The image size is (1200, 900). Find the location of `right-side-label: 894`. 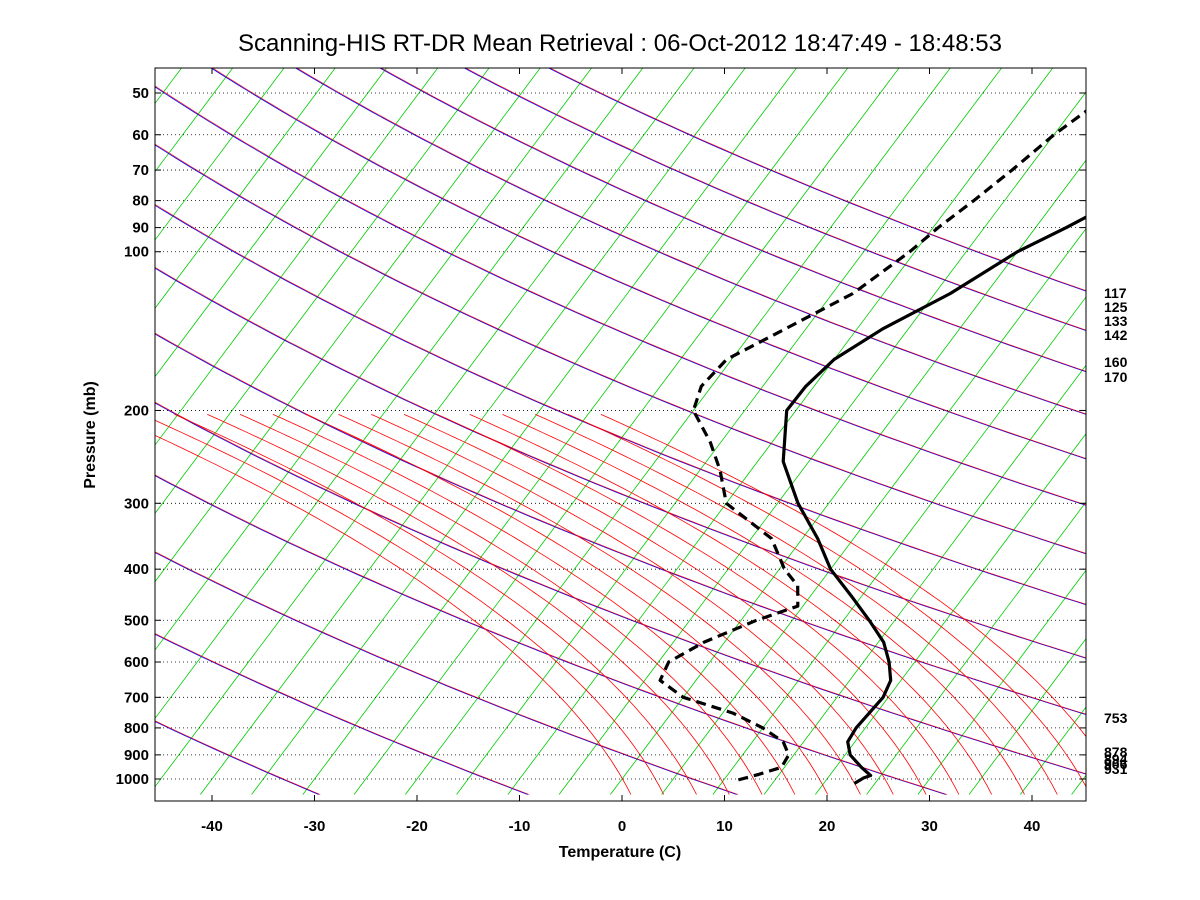

right-side-label: 894 is located at coordinates (1116, 759).